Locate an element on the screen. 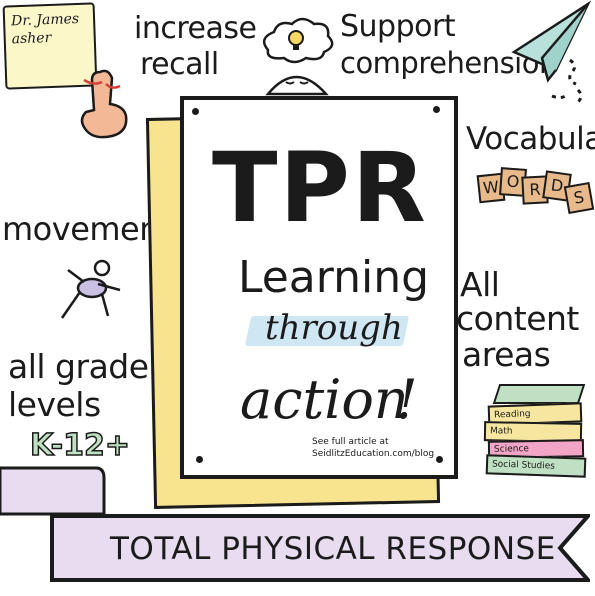 The height and width of the screenshot is (596, 595). label-movement: movement is located at coordinates (87, 229).